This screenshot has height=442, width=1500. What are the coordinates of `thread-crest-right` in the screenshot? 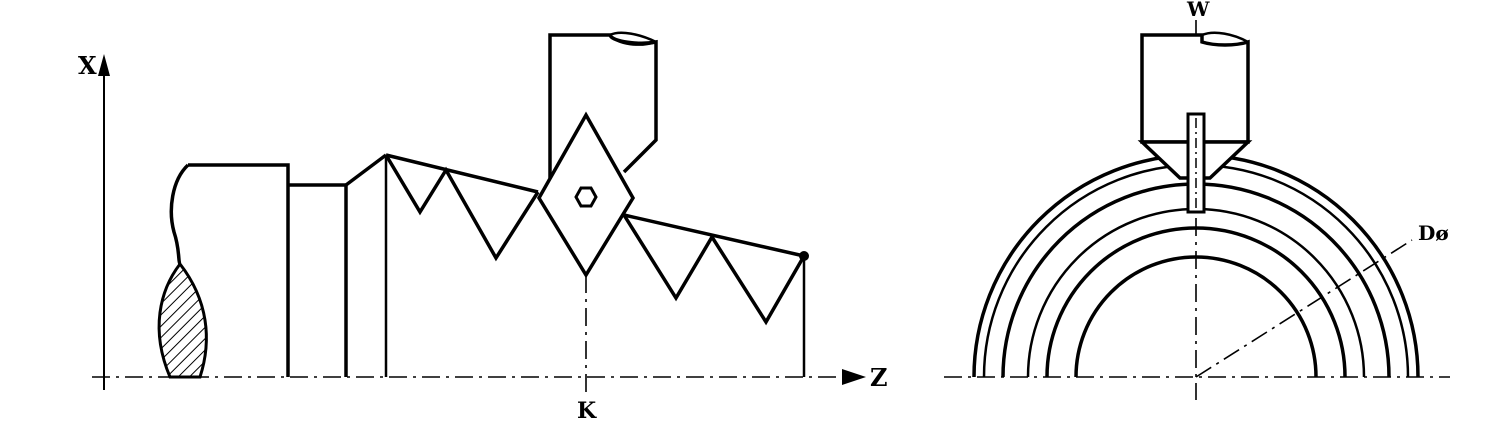 It's located at (714, 235).